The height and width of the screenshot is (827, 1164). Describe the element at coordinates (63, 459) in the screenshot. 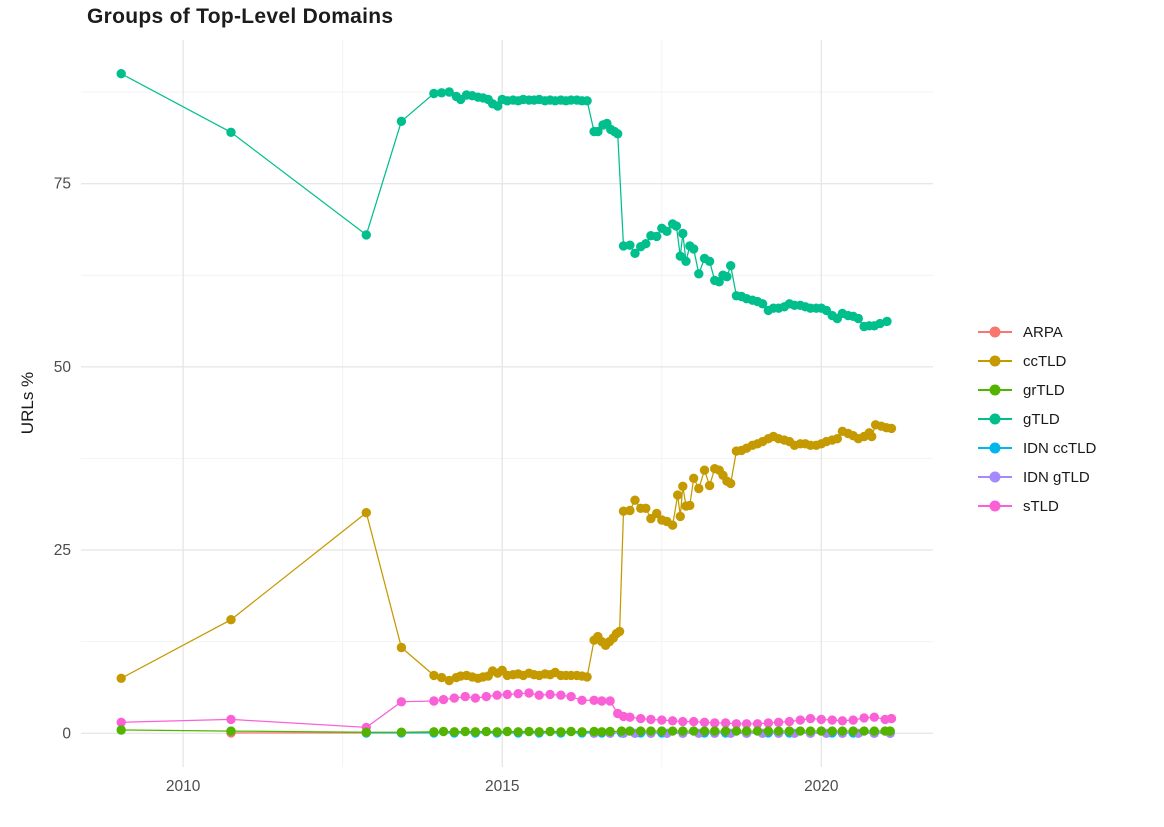

I see `y-axis-tick-labels: 0 25 50 75` at that location.